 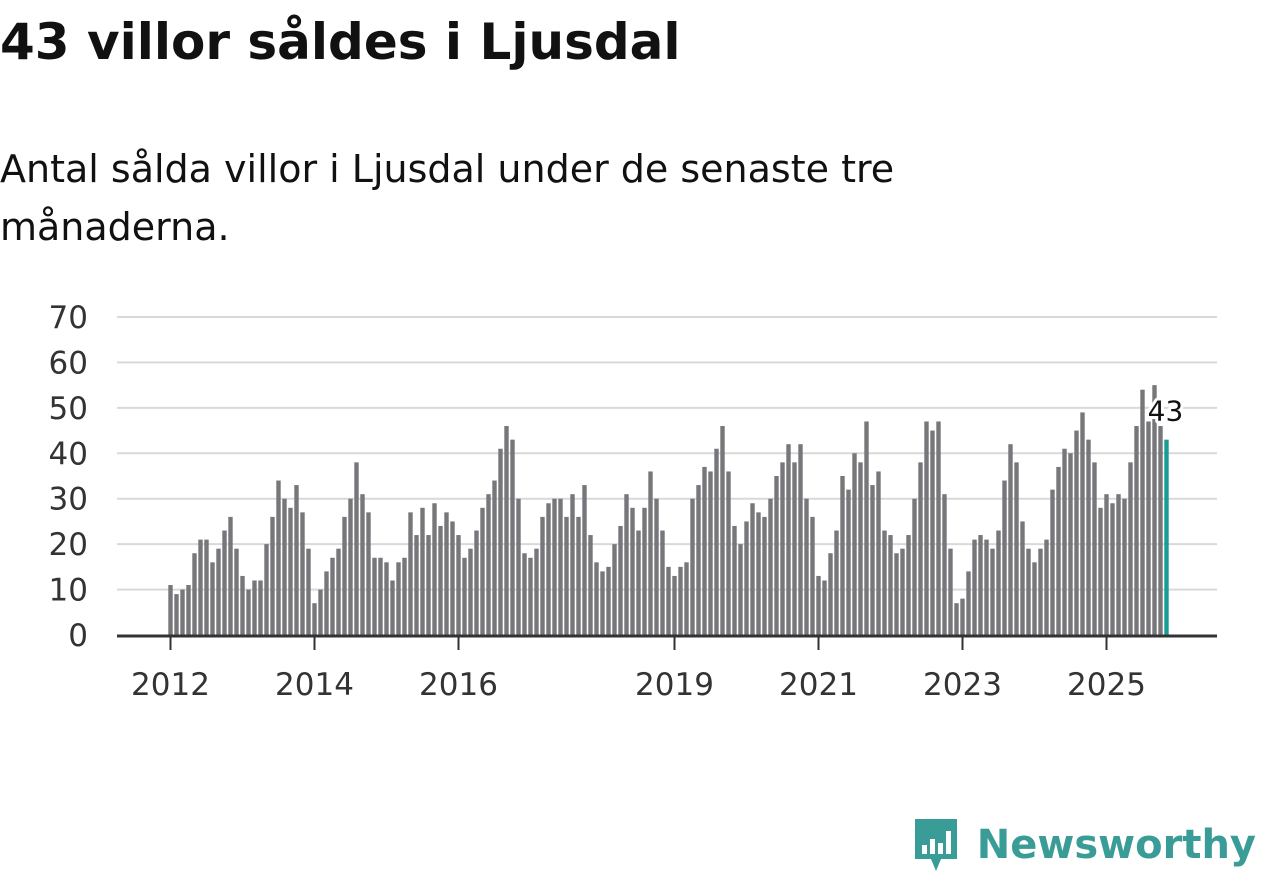 What do you see at coordinates (458, 685) in the screenshot?
I see `x-tick-label-2016: 2016` at bounding box center [458, 685].